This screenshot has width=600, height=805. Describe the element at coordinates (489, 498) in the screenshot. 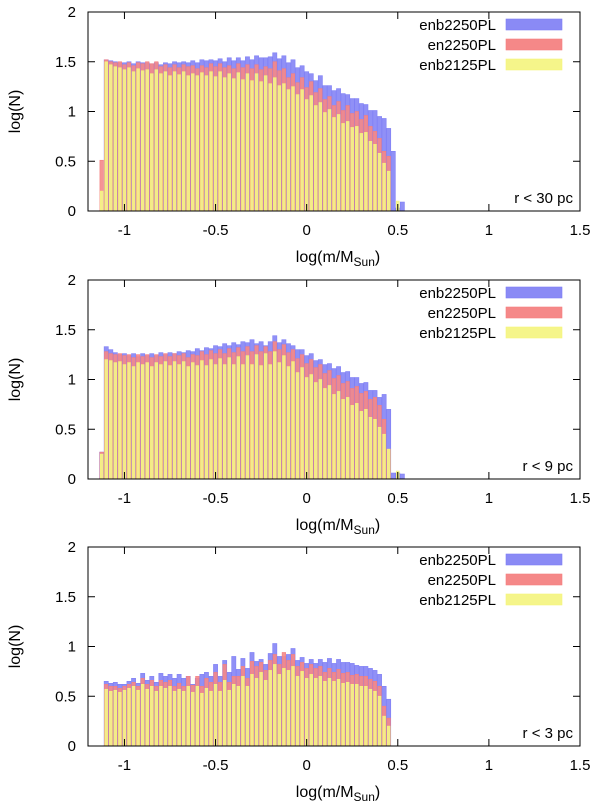

I see `x-tick-label: 1` at that location.